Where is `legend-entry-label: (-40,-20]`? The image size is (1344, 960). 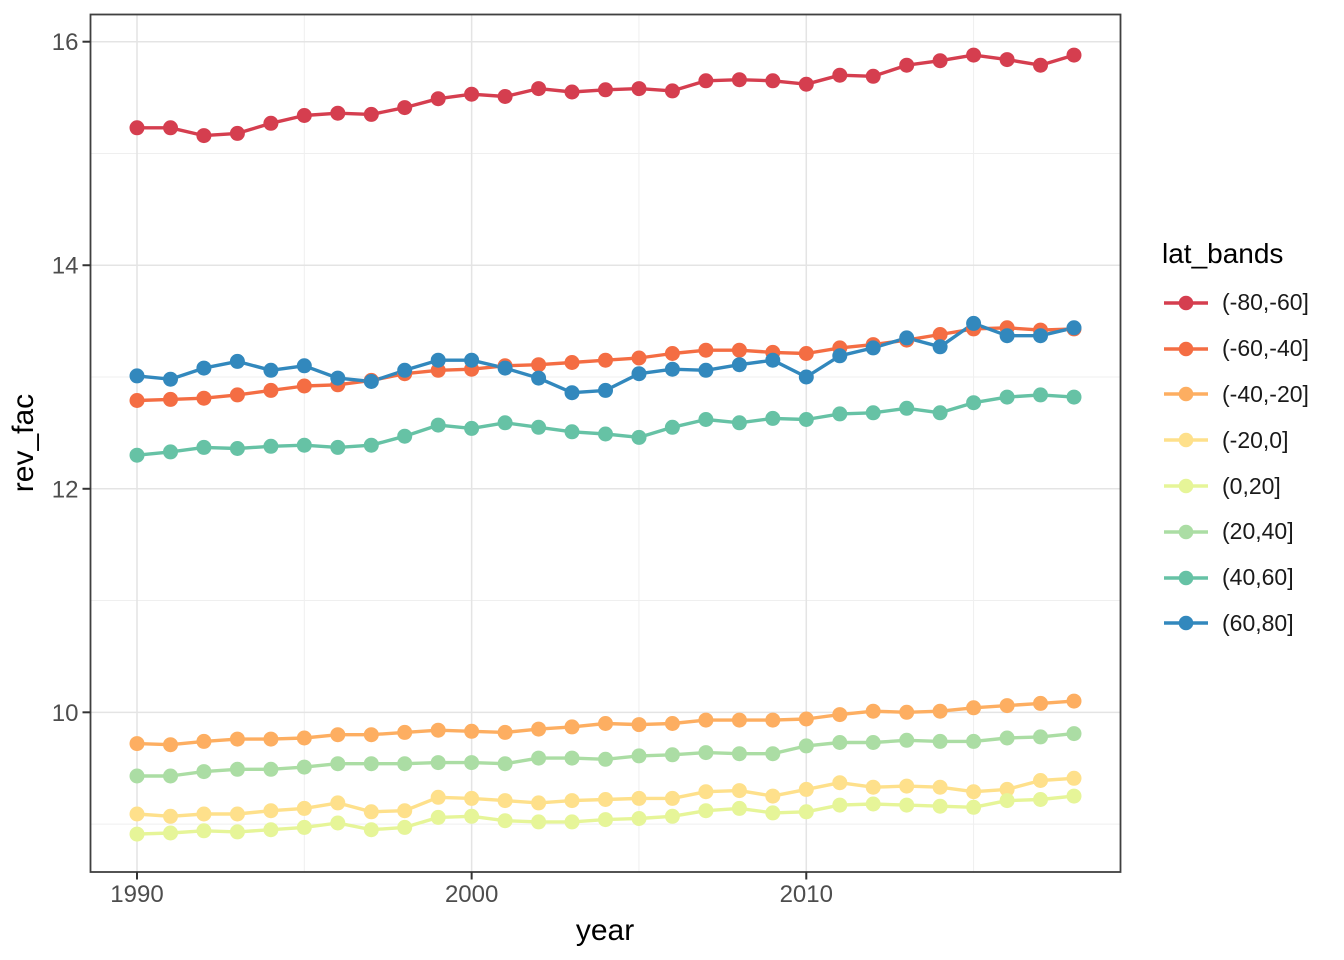
legend-entry-label: (-40,-20] is located at coordinates (1265, 393).